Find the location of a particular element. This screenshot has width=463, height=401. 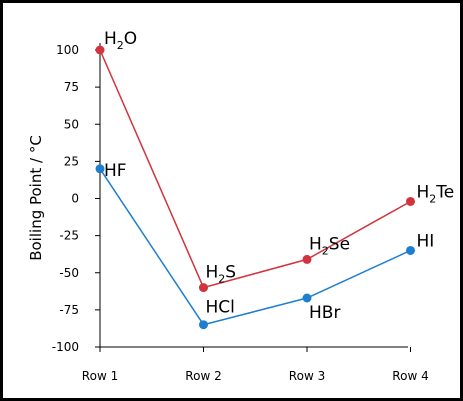

y-tick-label: 25 is located at coordinates (71, 161).